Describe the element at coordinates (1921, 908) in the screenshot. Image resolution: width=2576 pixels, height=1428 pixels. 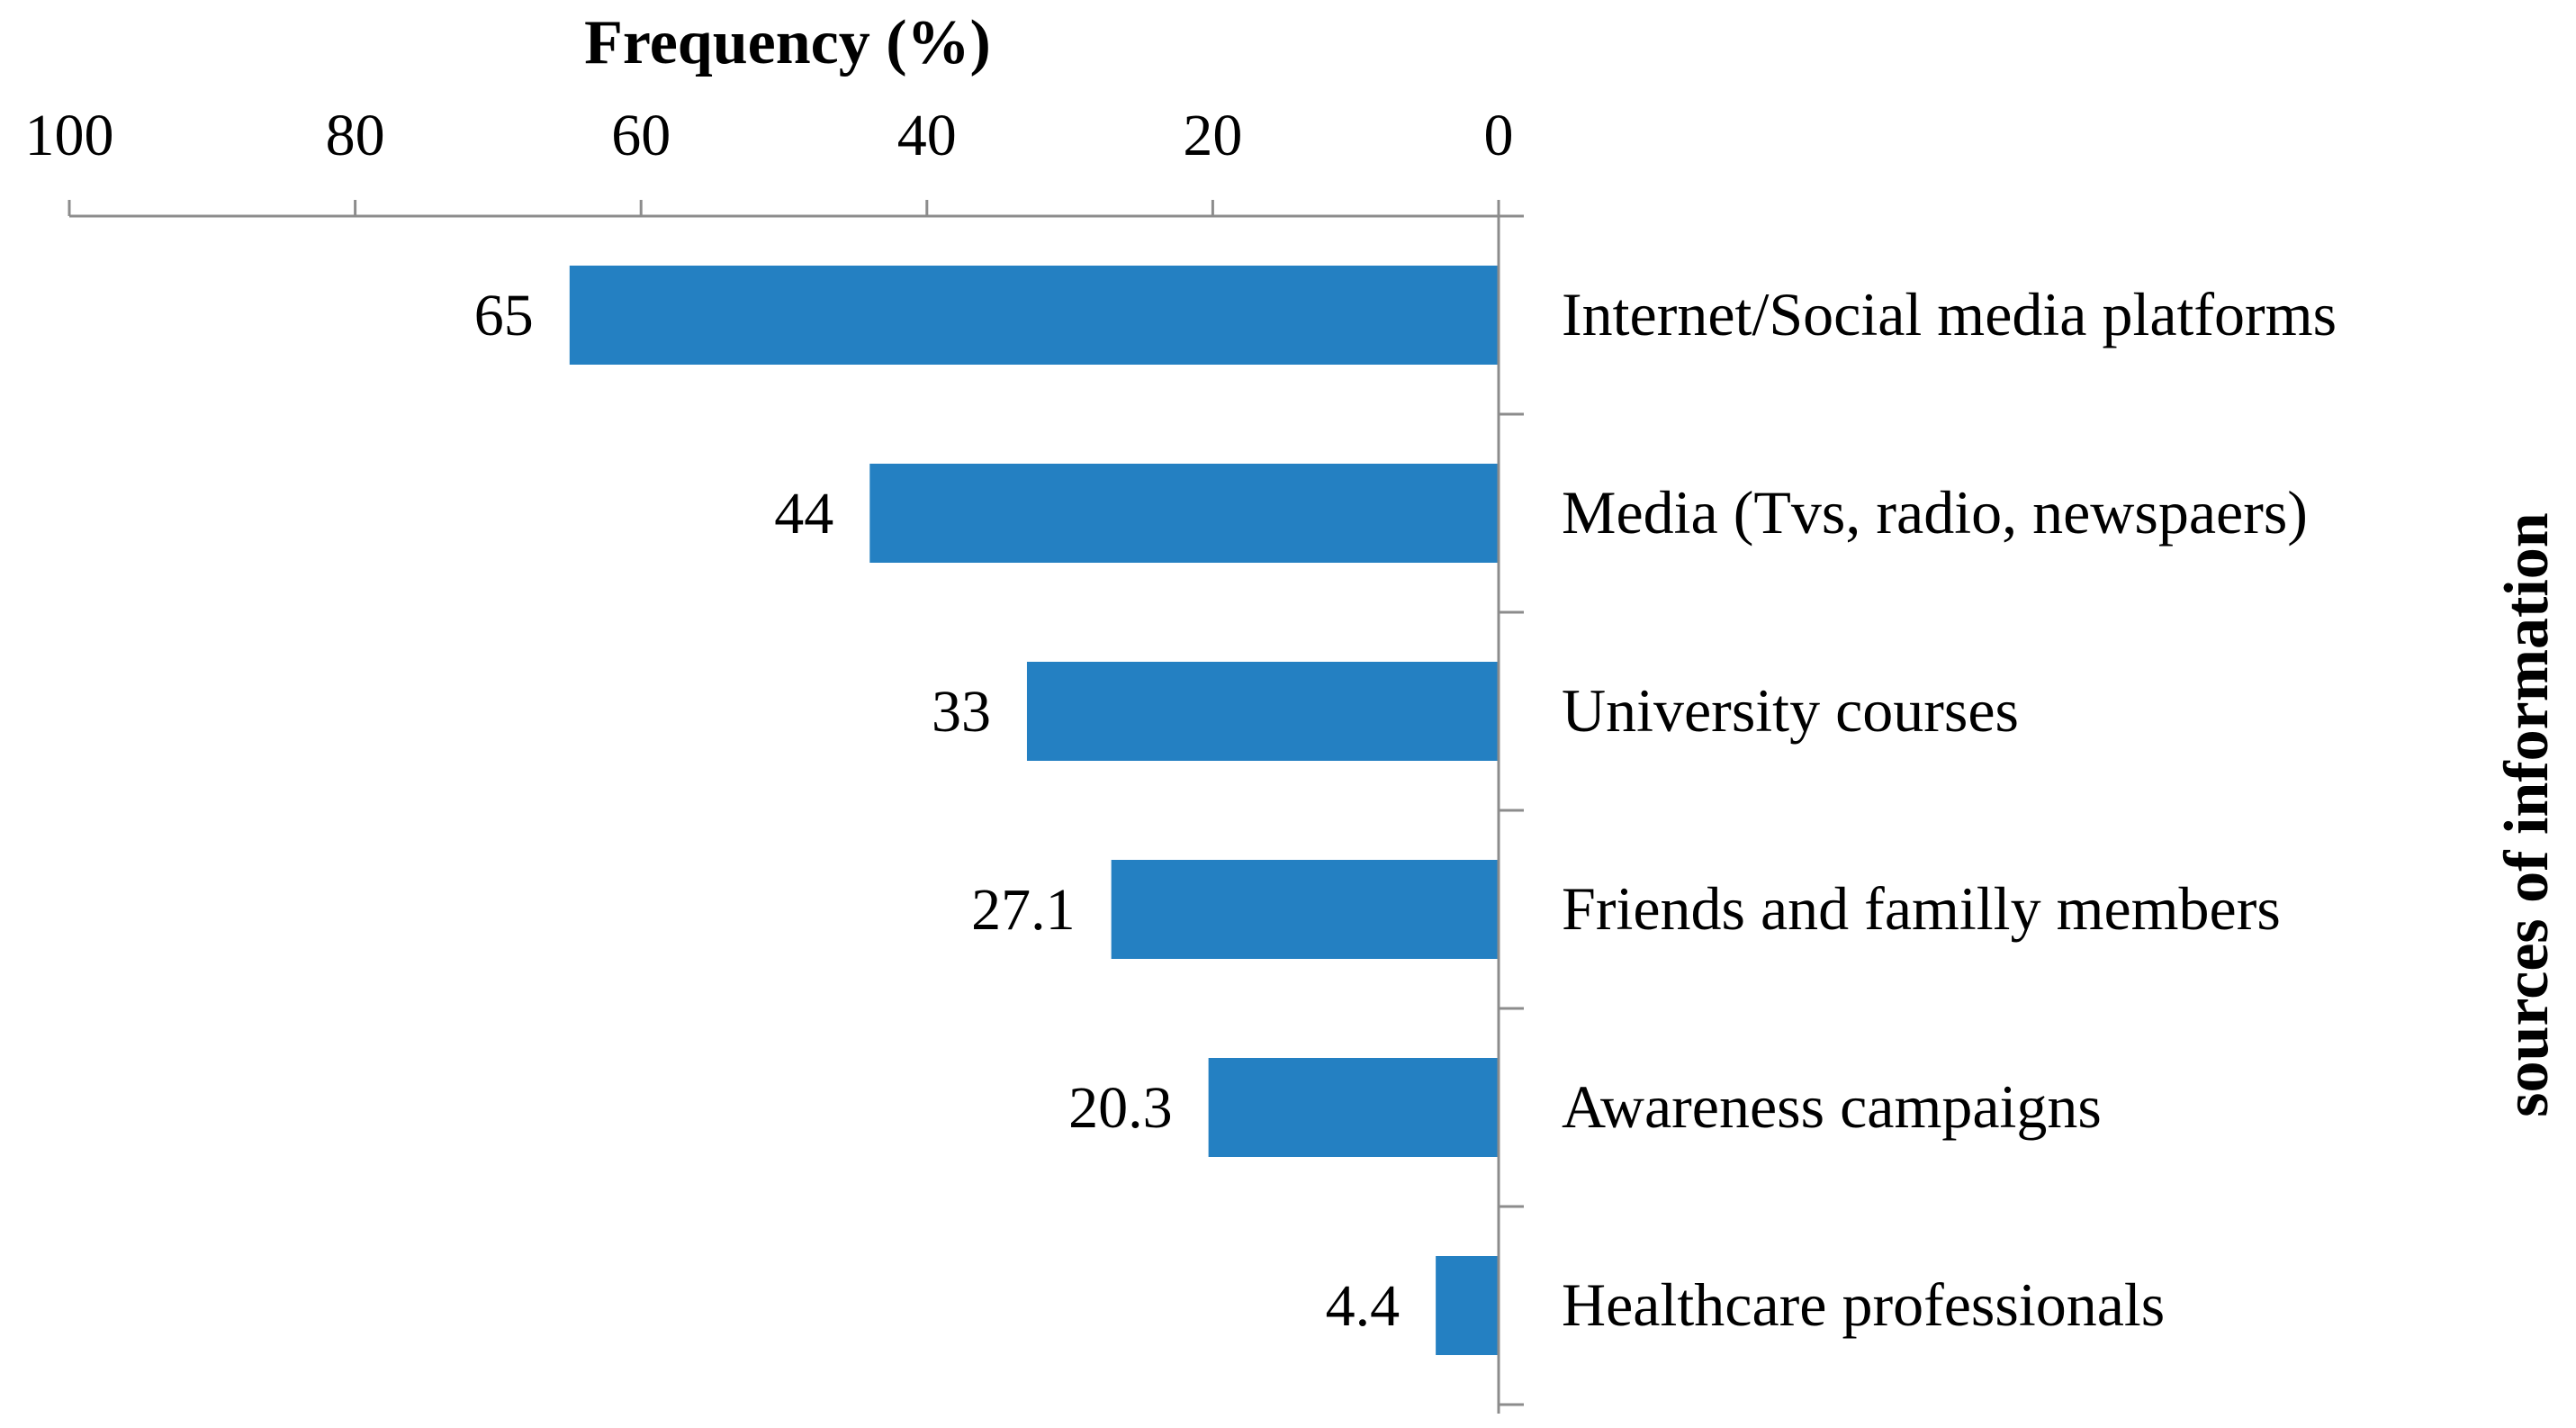
I see `category-label: Friends and familly members` at that location.